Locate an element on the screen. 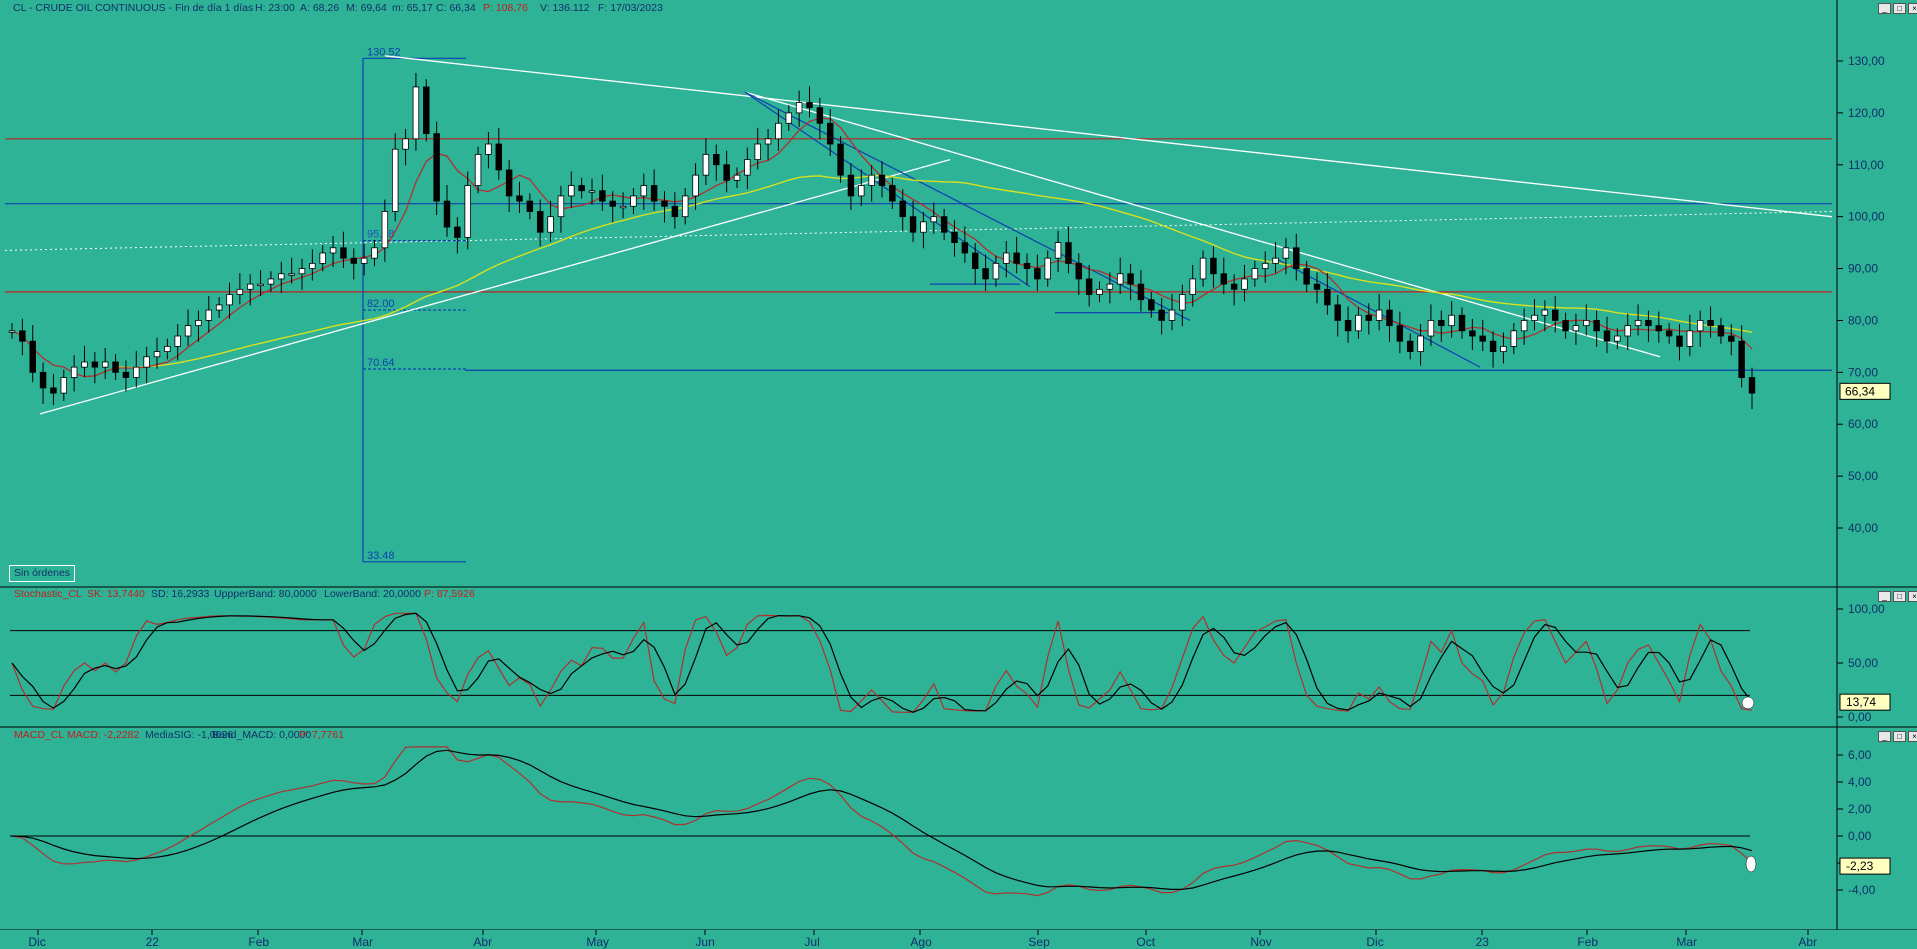 This screenshot has height=949, width=1917. x-tick-label: Jul is located at coordinates (811, 942).